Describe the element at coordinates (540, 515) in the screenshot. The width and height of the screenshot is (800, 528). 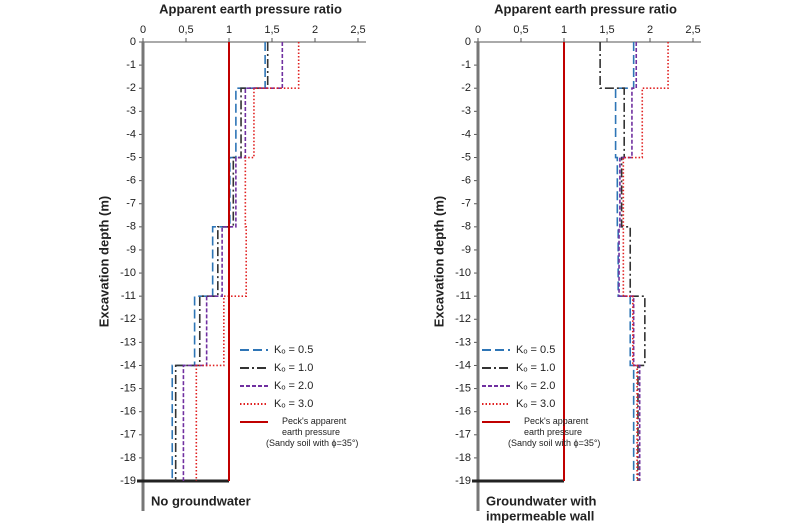
I see `annotation: impermeable wall` at that location.